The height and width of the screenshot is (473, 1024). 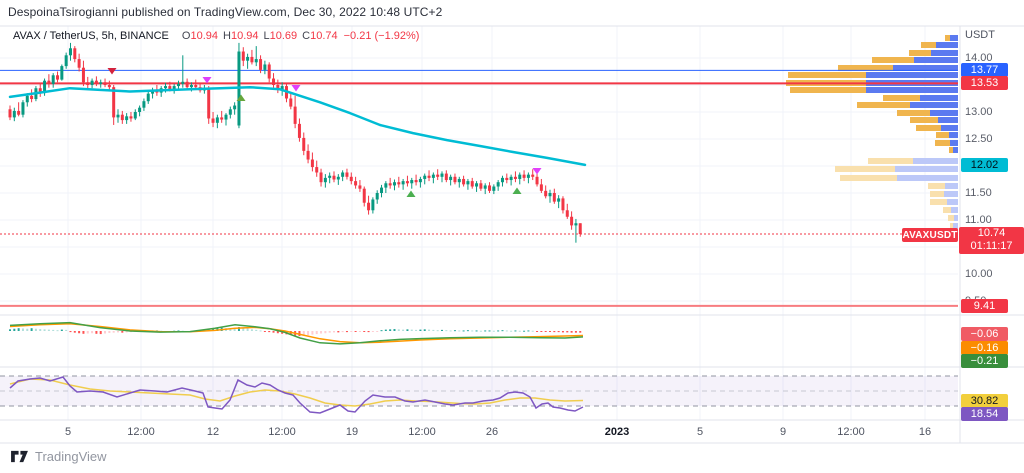 I want to click on stoch-k-line, so click(x=296, y=395).